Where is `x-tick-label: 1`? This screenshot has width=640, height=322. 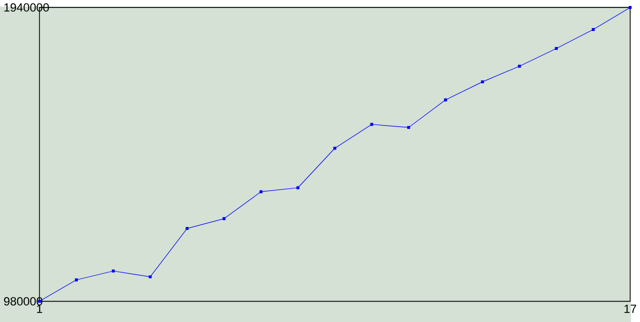 x-tick-label: 1 is located at coordinates (39, 308).